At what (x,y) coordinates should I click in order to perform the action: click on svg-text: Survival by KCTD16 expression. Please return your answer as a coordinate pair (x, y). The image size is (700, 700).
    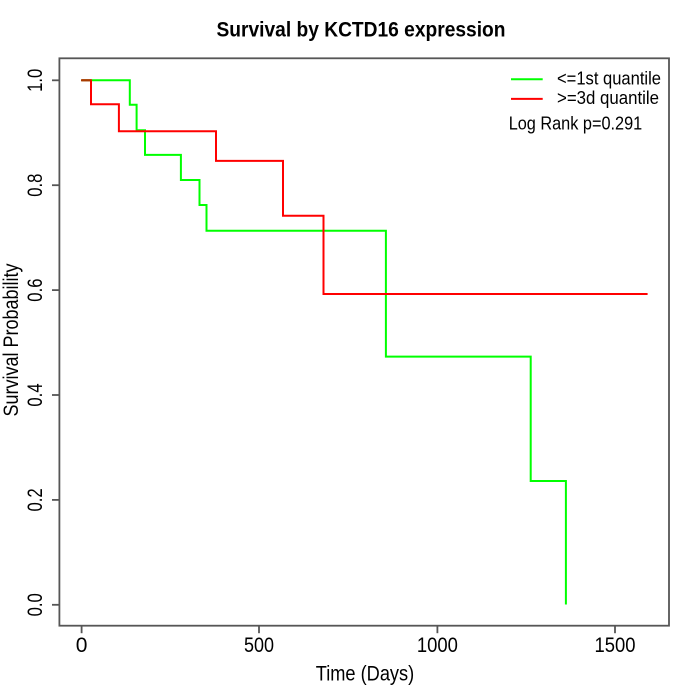
    Looking at the image, I should click on (361, 30).